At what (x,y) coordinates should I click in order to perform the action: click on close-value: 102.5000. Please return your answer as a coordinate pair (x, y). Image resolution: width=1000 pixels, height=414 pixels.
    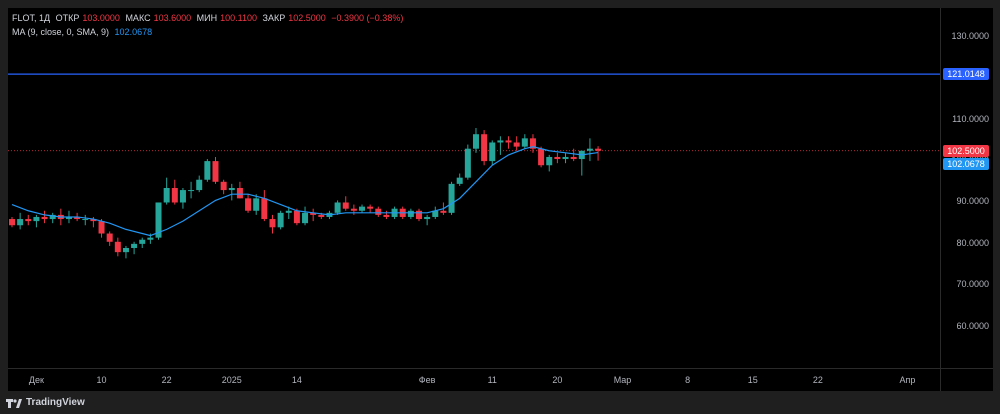
    Looking at the image, I should click on (307, 18).